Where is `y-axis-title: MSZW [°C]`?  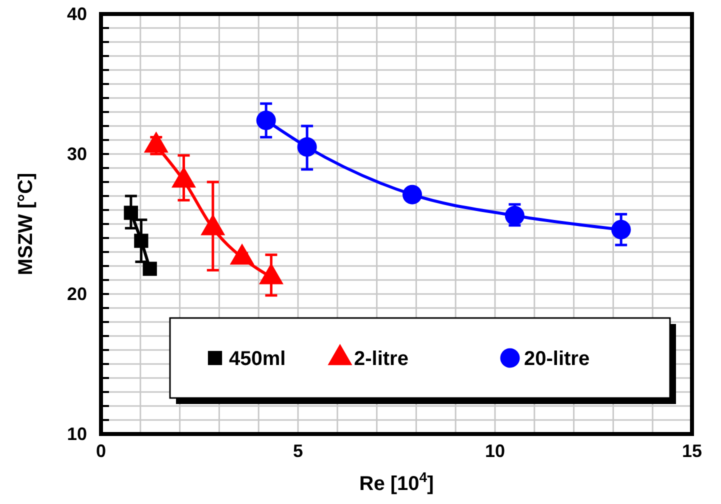
y-axis-title: MSZW [°C] is located at coordinates (26, 224).